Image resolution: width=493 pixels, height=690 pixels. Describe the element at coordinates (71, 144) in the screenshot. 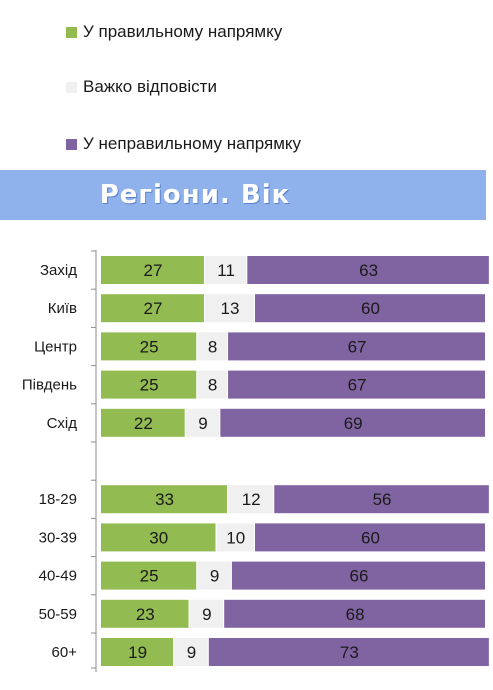

I see `legend-swatch-purple` at that location.